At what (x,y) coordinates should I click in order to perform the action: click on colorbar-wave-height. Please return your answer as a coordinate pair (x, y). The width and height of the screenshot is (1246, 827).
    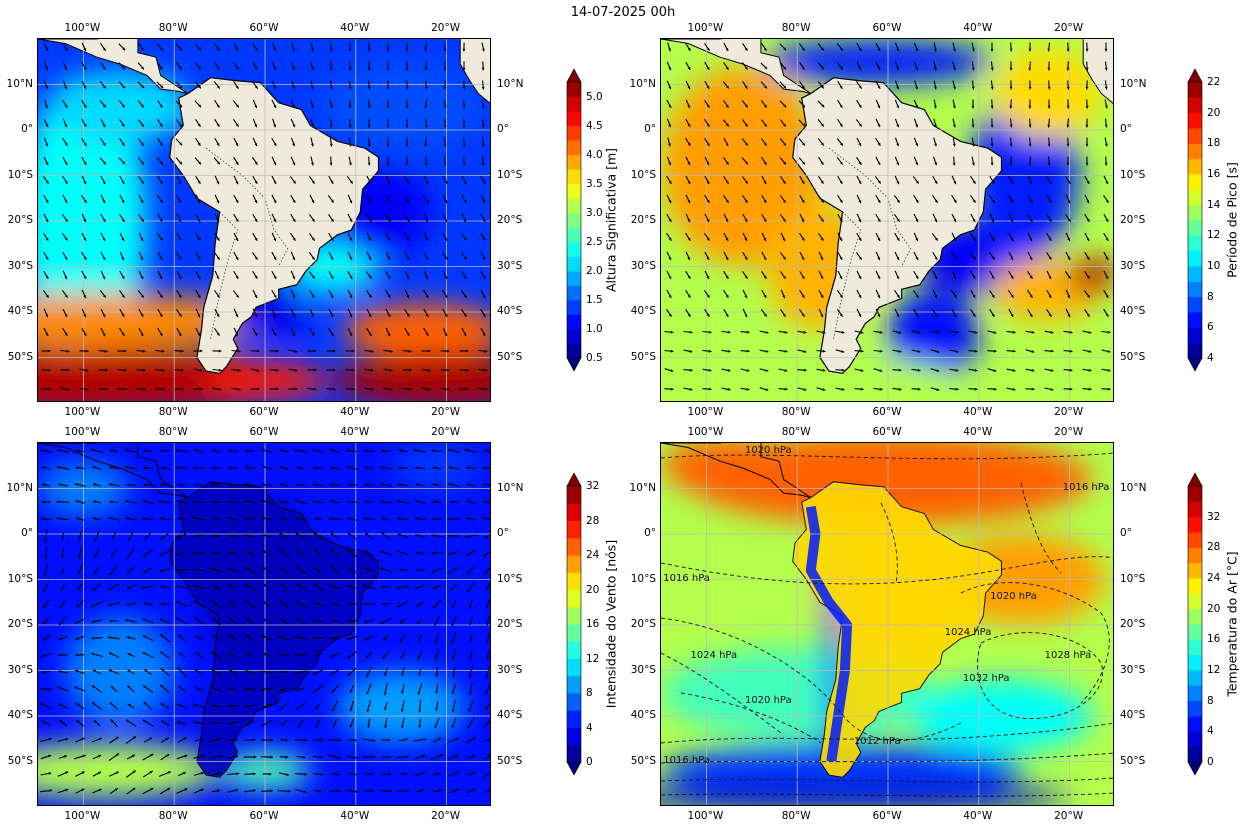
    Looking at the image, I should click on (574, 220).